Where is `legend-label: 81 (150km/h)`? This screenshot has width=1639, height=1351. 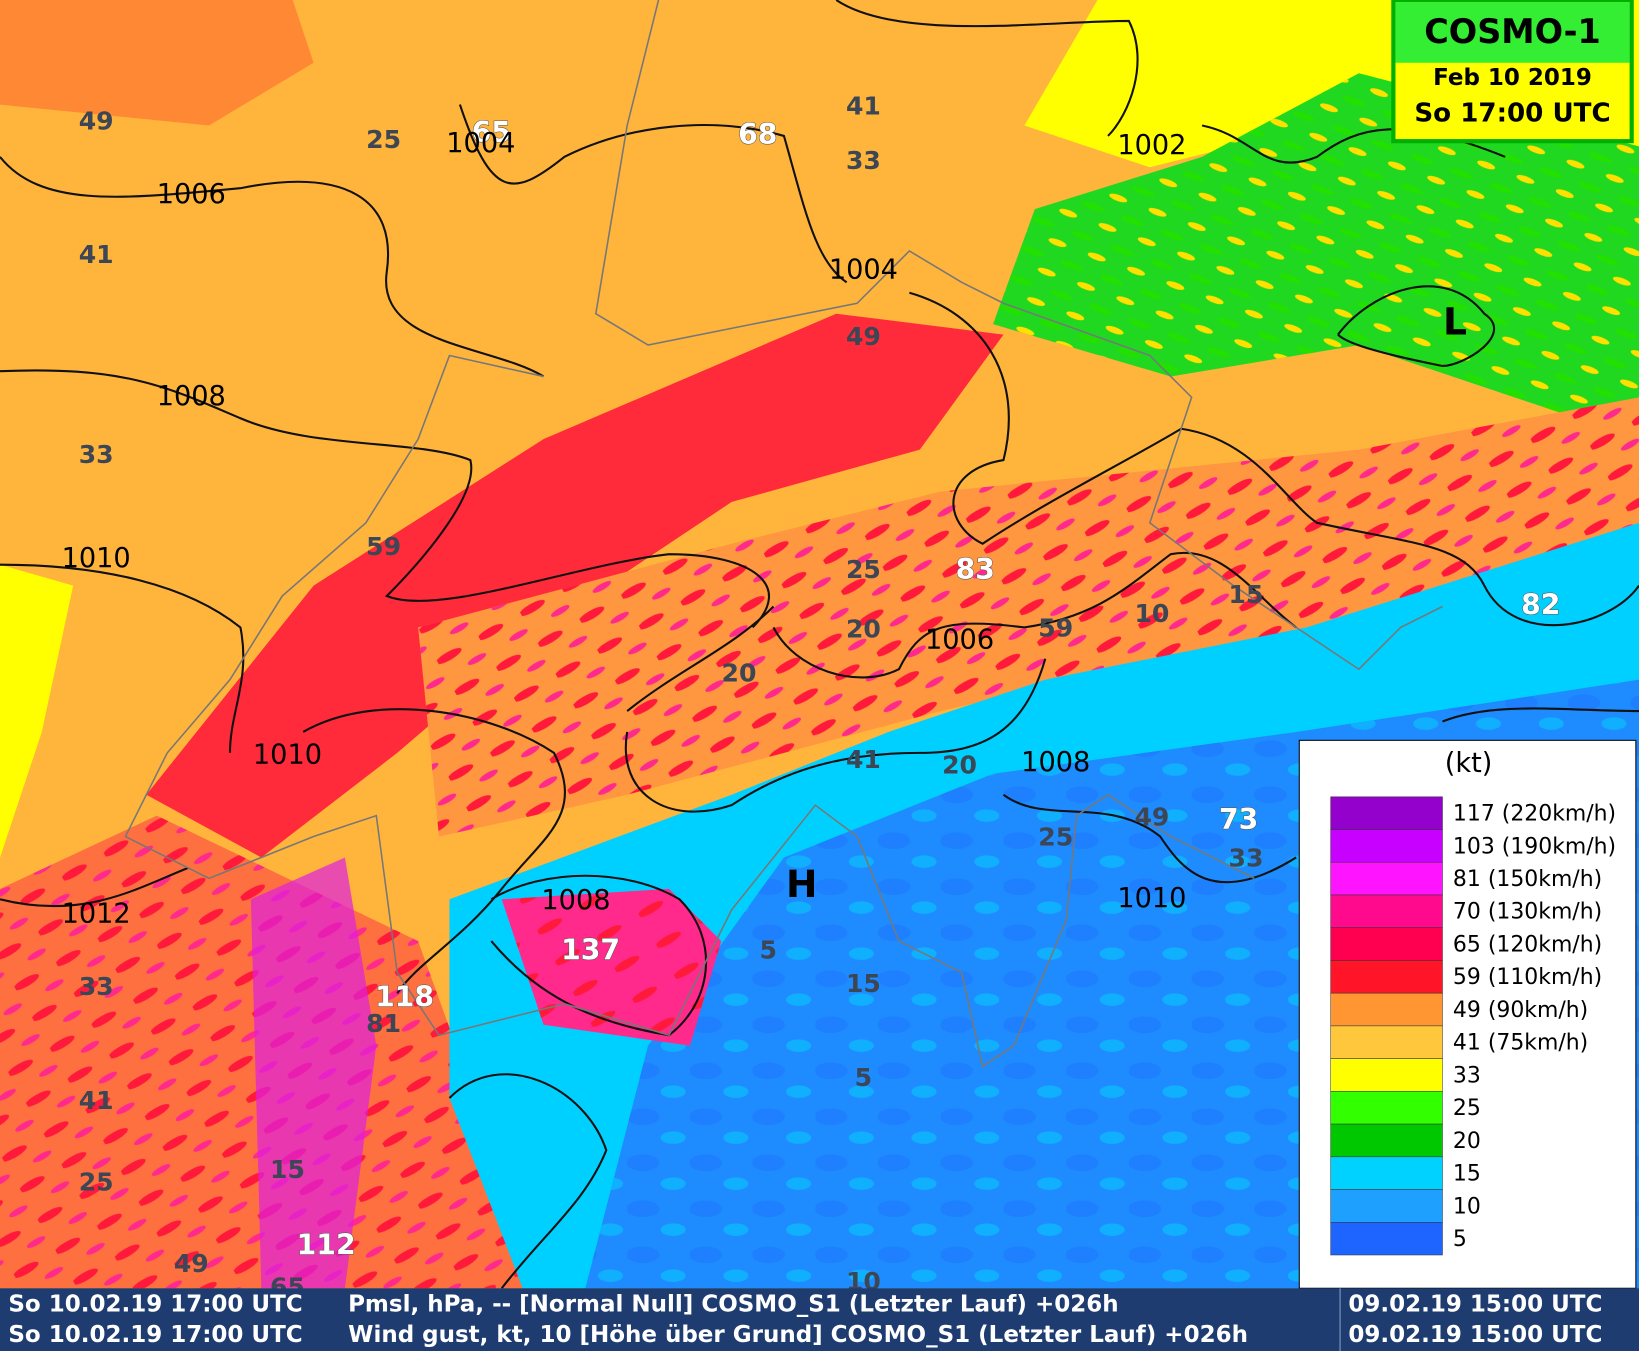
legend-label: 81 (150km/h) is located at coordinates (1527, 879).